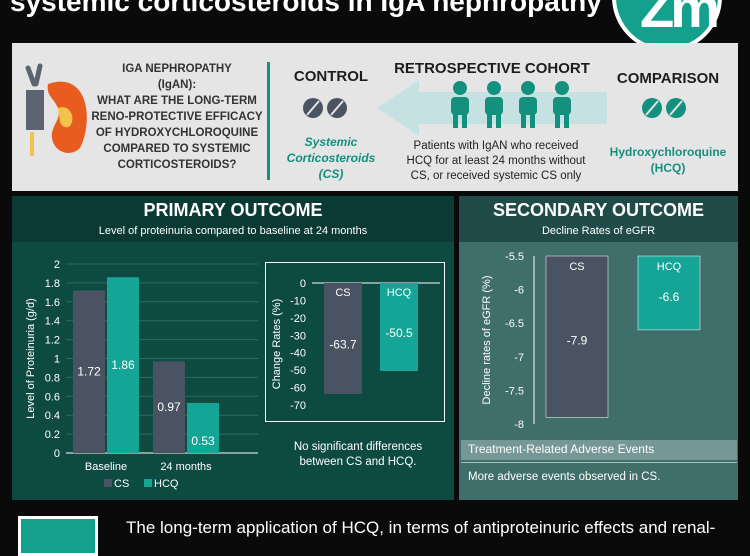 Image resolution: width=750 pixels, height=556 pixels. I want to click on y-tick-label: 1.4, so click(52, 322).